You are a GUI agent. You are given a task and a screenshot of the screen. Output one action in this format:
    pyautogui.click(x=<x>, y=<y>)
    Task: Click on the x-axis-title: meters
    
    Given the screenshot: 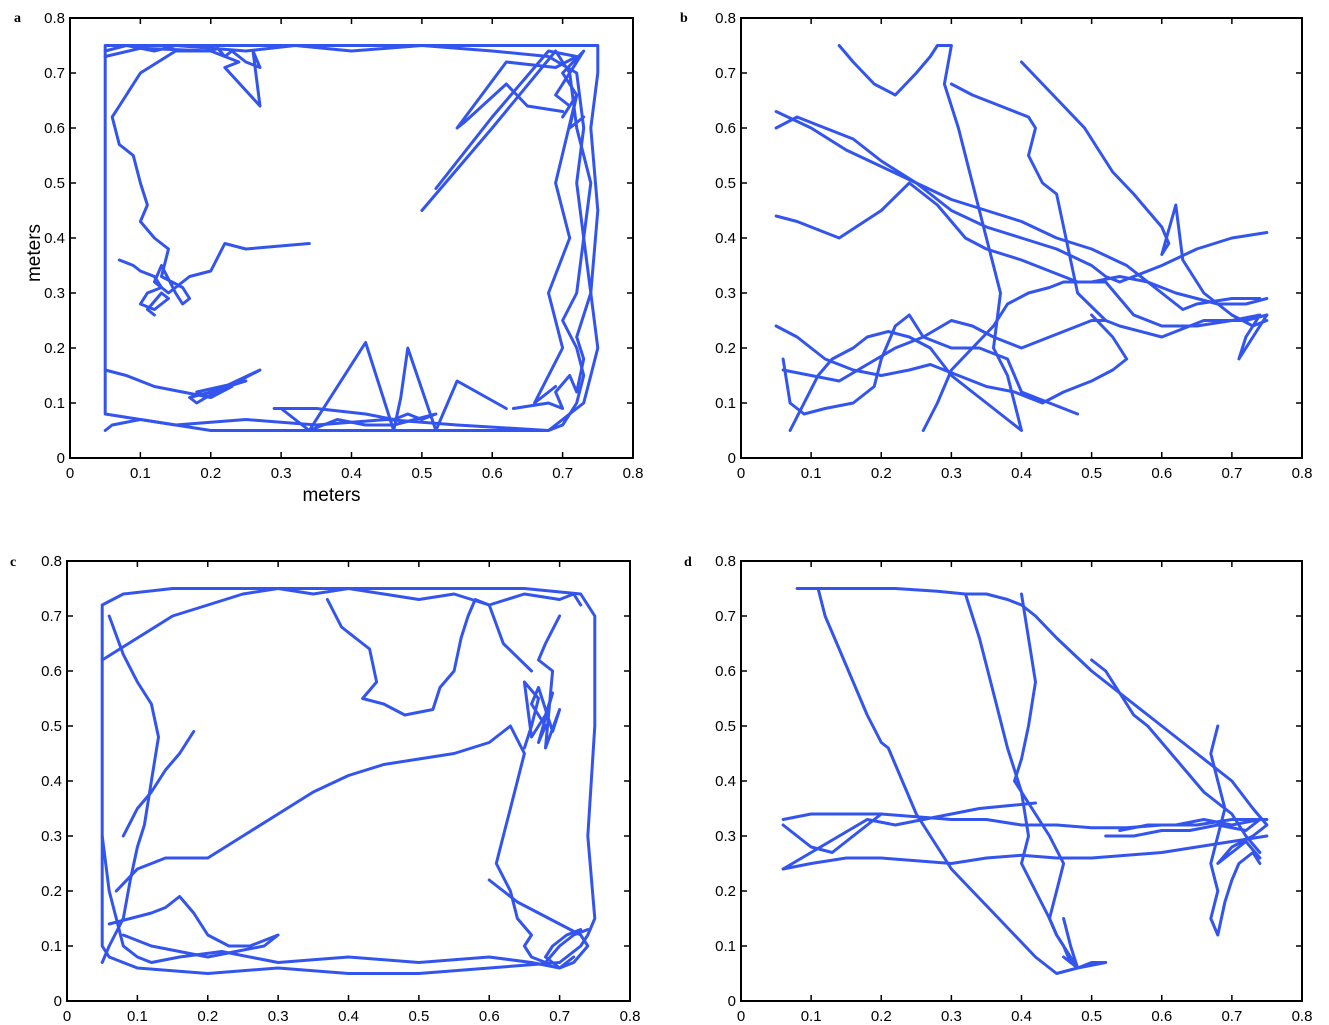 What is the action you would take?
    pyautogui.click(x=331, y=495)
    